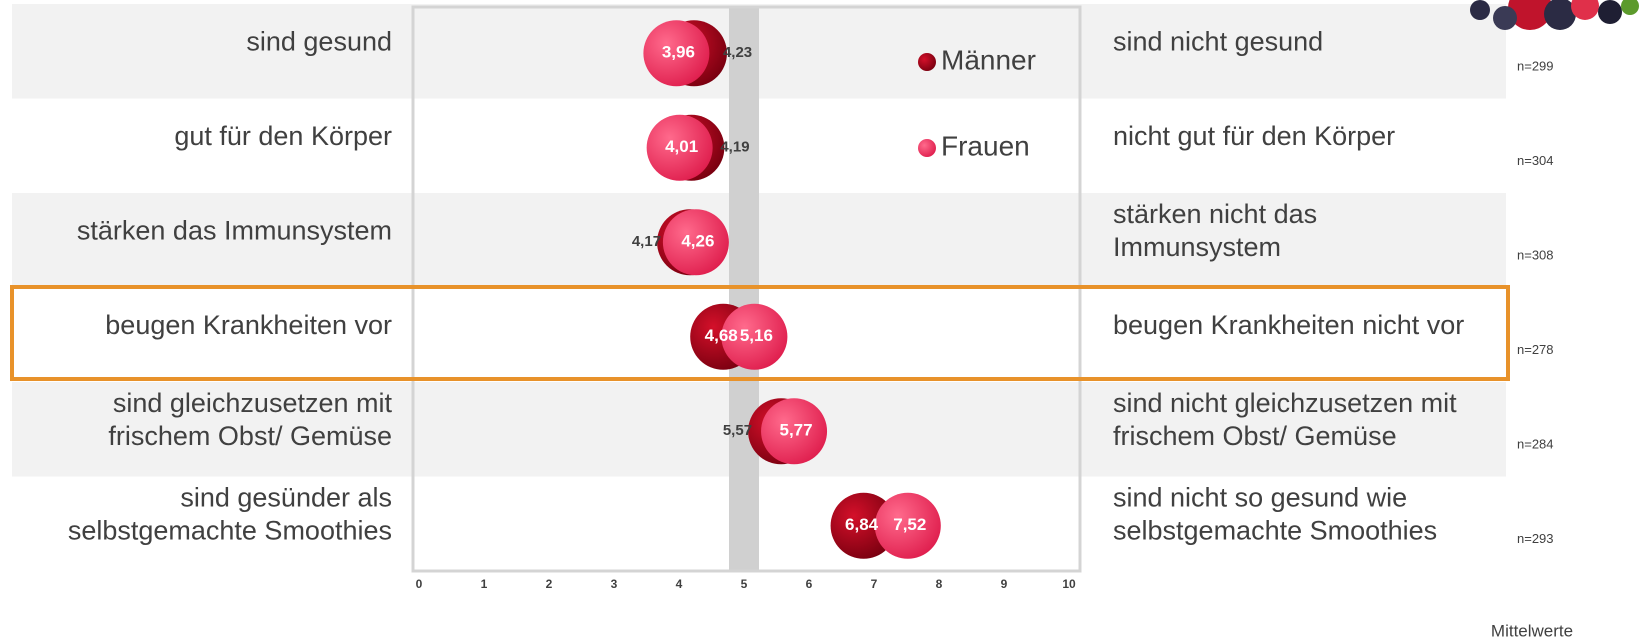 This screenshot has height=644, width=1649. I want to click on highlight-box, so click(760, 333).